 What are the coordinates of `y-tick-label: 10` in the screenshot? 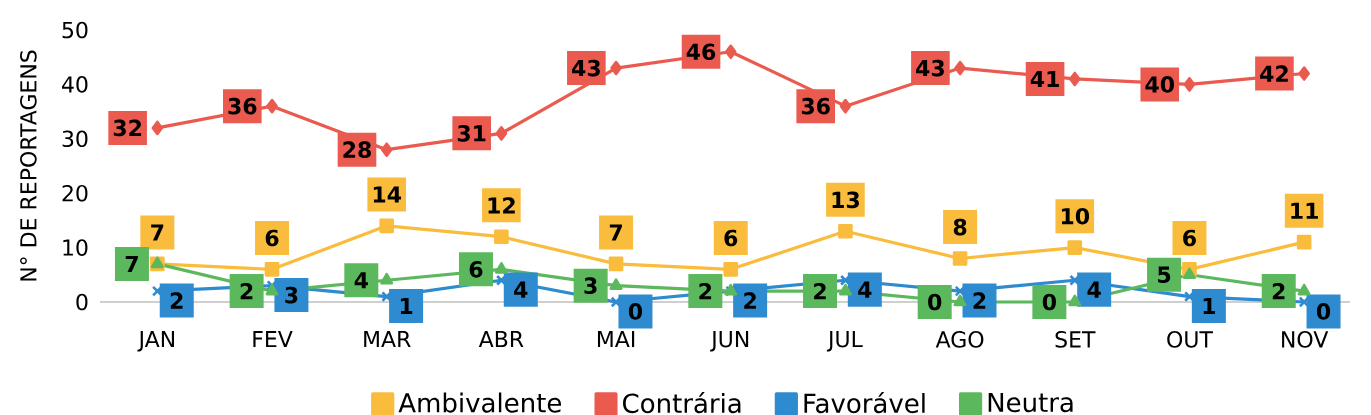 It's located at (75, 247).